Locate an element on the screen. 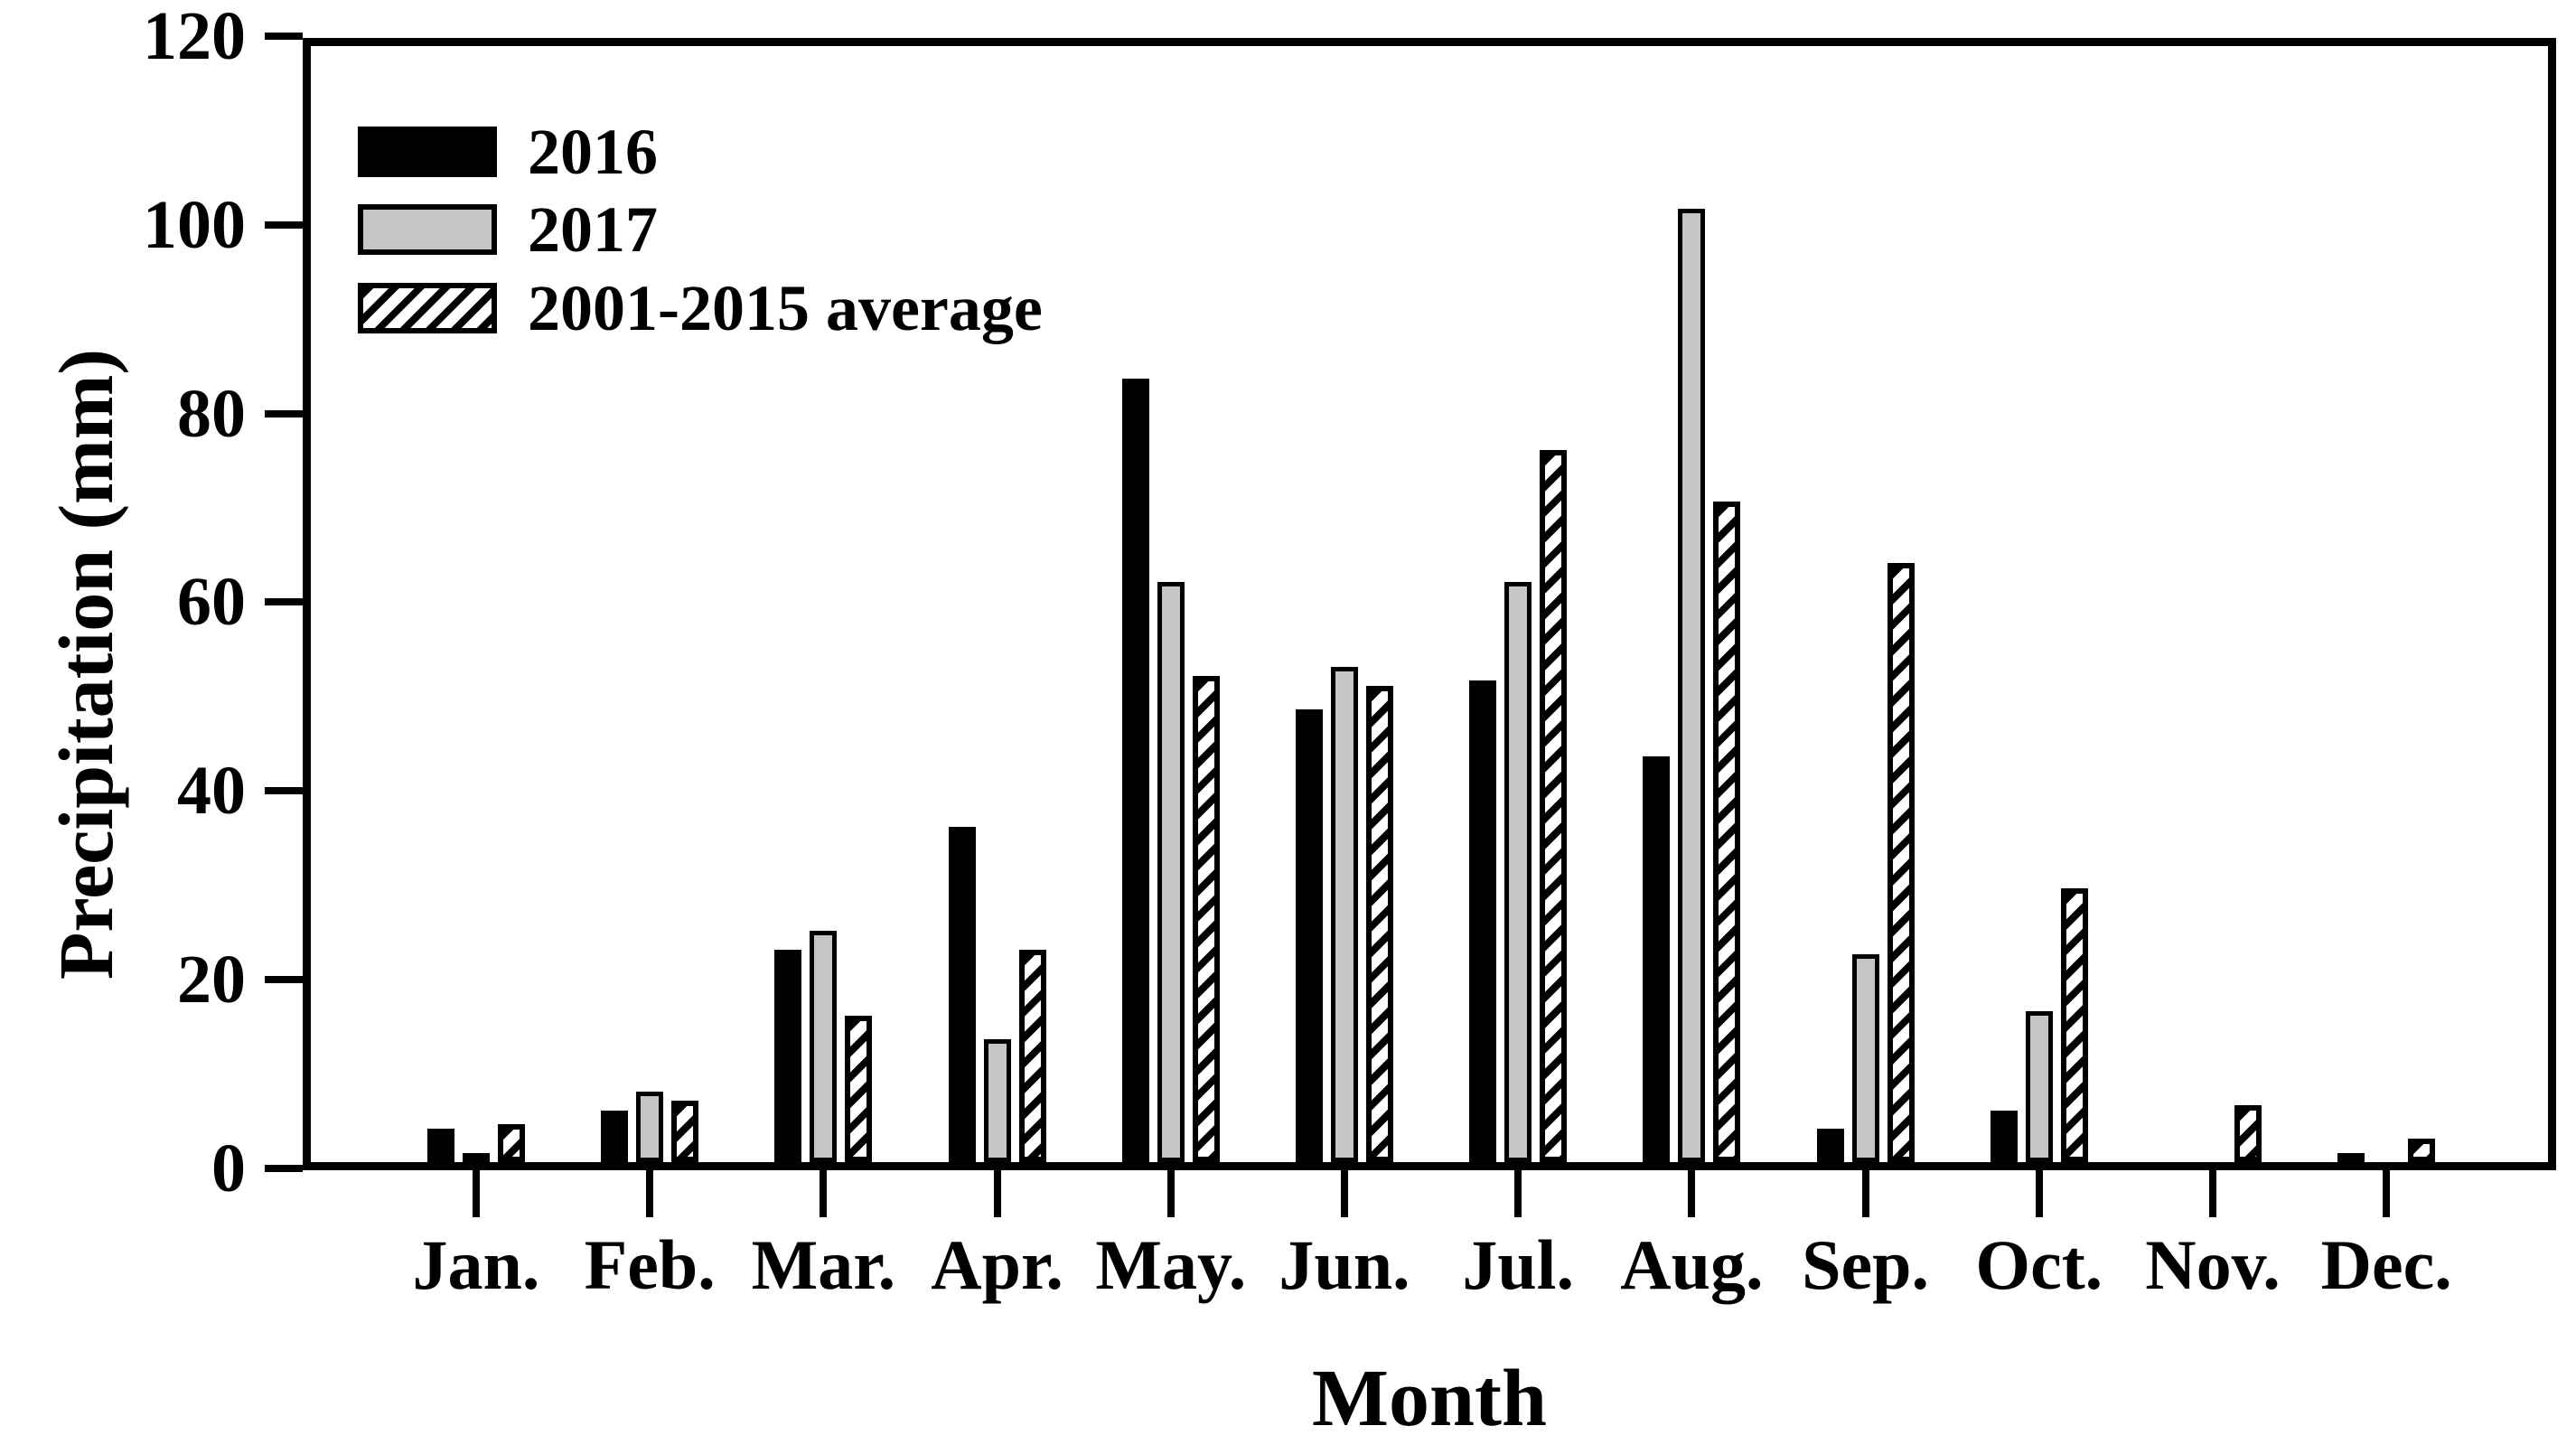 The height and width of the screenshot is (1454, 2576). y-tick-label-100: 100 is located at coordinates (194, 224).